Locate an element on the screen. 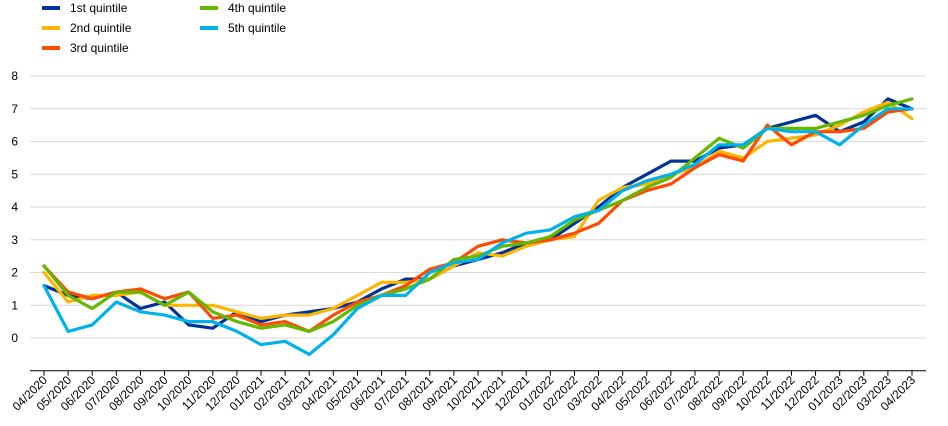 The image size is (948, 426). legend-label-3: 3rd quintile is located at coordinates (99, 48).